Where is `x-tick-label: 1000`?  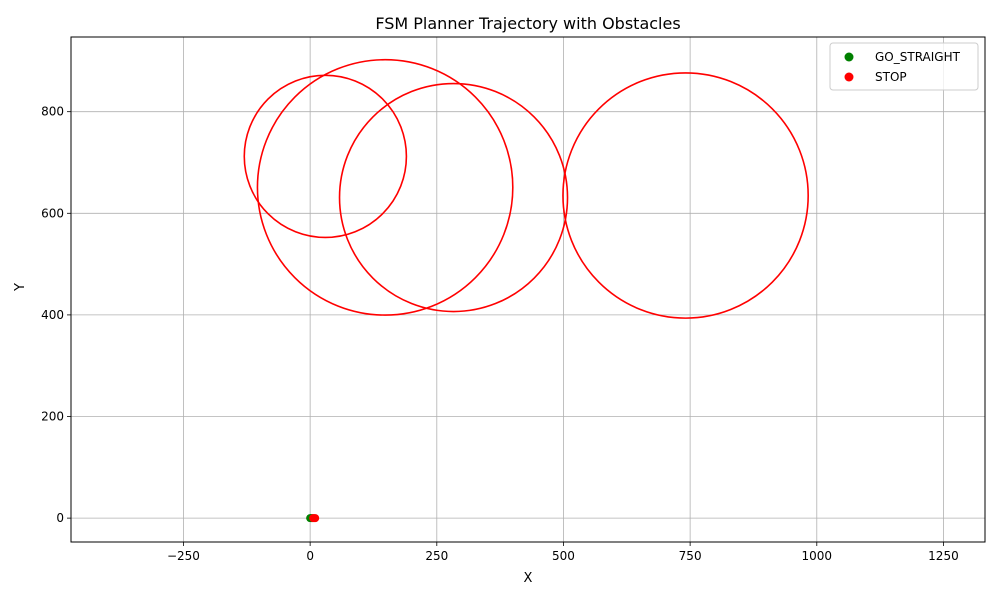
x-tick-label: 1000 is located at coordinates (817, 556).